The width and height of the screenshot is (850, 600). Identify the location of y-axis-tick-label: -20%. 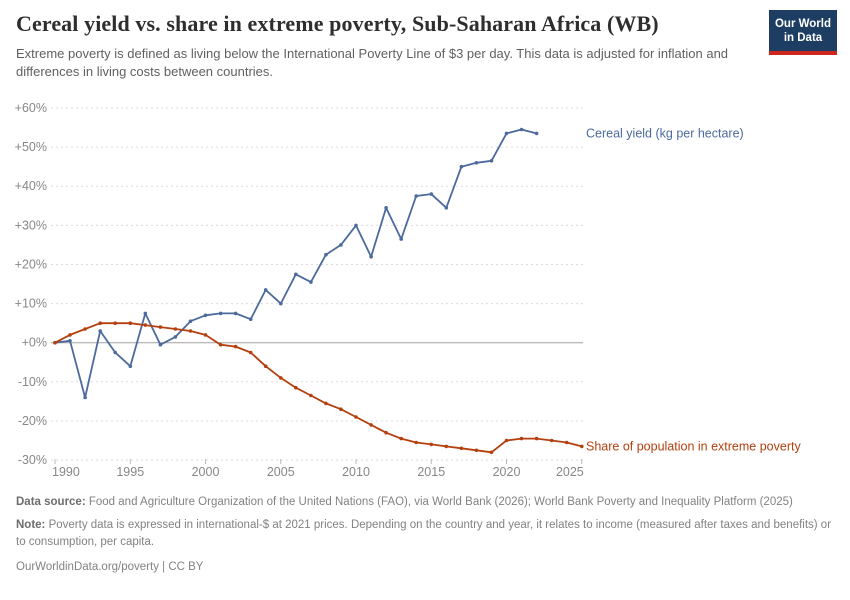
(32, 421).